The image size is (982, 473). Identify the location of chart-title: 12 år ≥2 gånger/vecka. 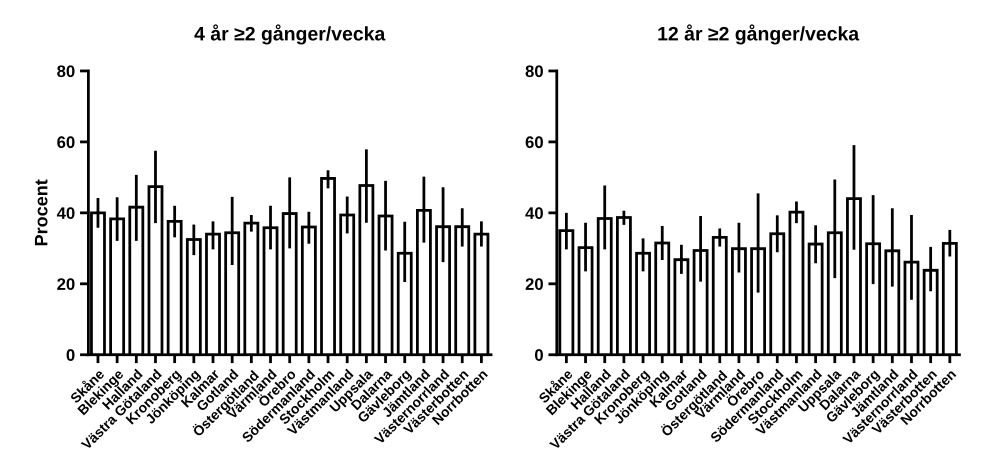
(759, 34).